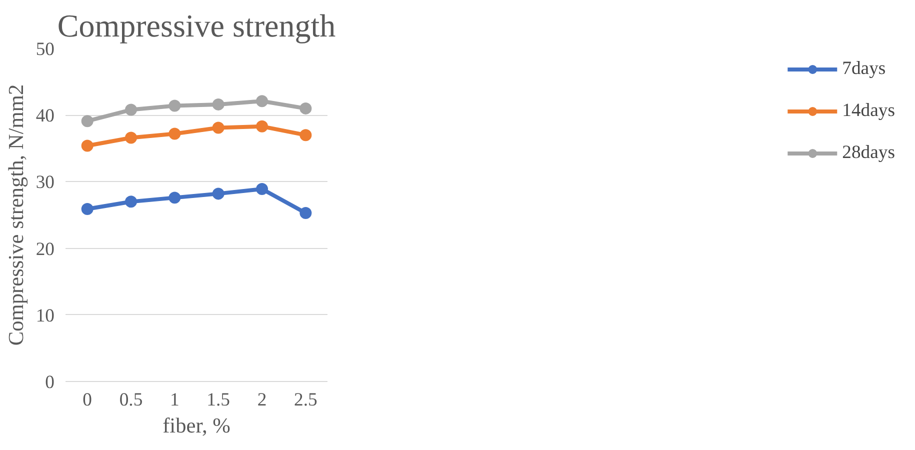 Image resolution: width=915 pixels, height=450 pixels. I want to click on legend-label: 7days, so click(864, 69).